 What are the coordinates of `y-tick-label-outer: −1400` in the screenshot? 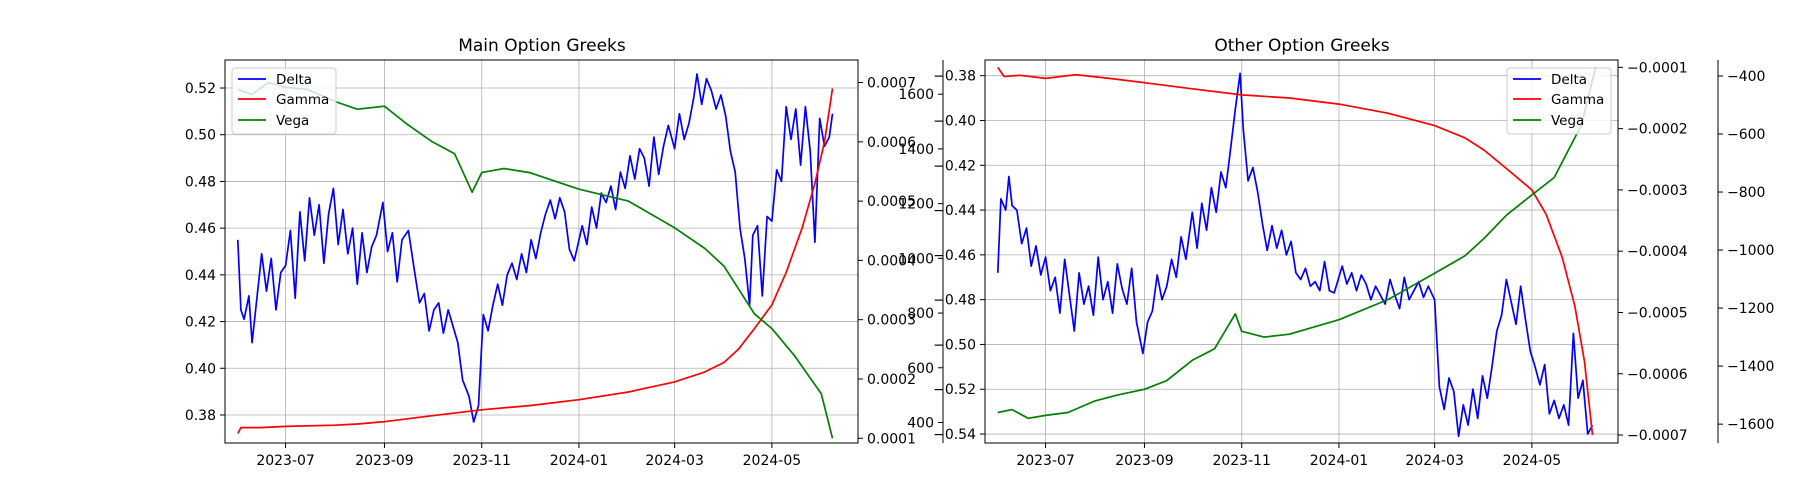 It's located at (1750, 367).